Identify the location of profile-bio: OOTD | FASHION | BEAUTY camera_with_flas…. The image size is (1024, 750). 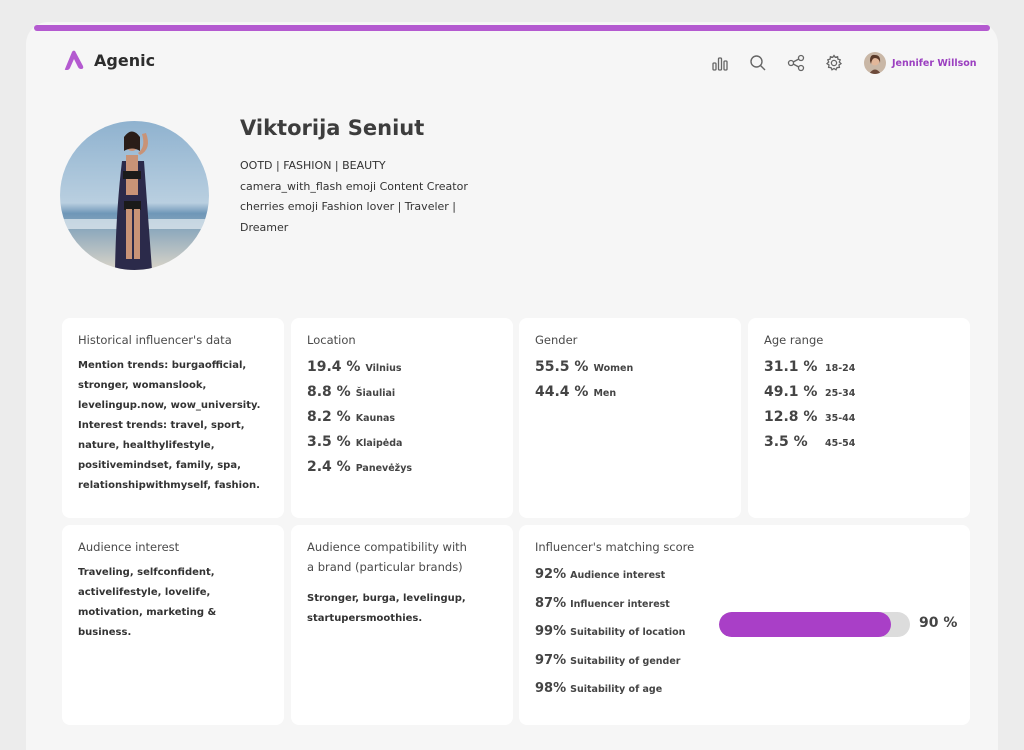
(370, 197).